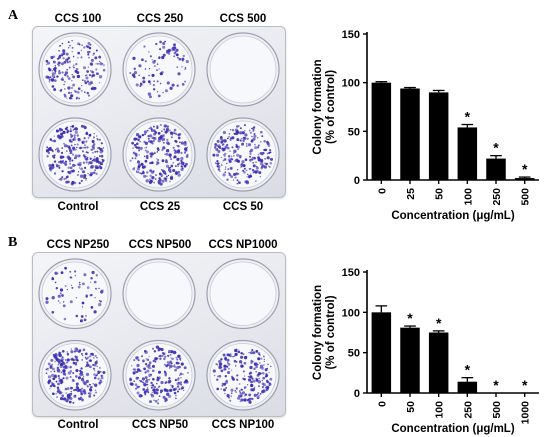 Image resolution: width=550 pixels, height=437 pixels. What do you see at coordinates (243, 69) in the screenshot?
I see `petri-well` at bounding box center [243, 69].